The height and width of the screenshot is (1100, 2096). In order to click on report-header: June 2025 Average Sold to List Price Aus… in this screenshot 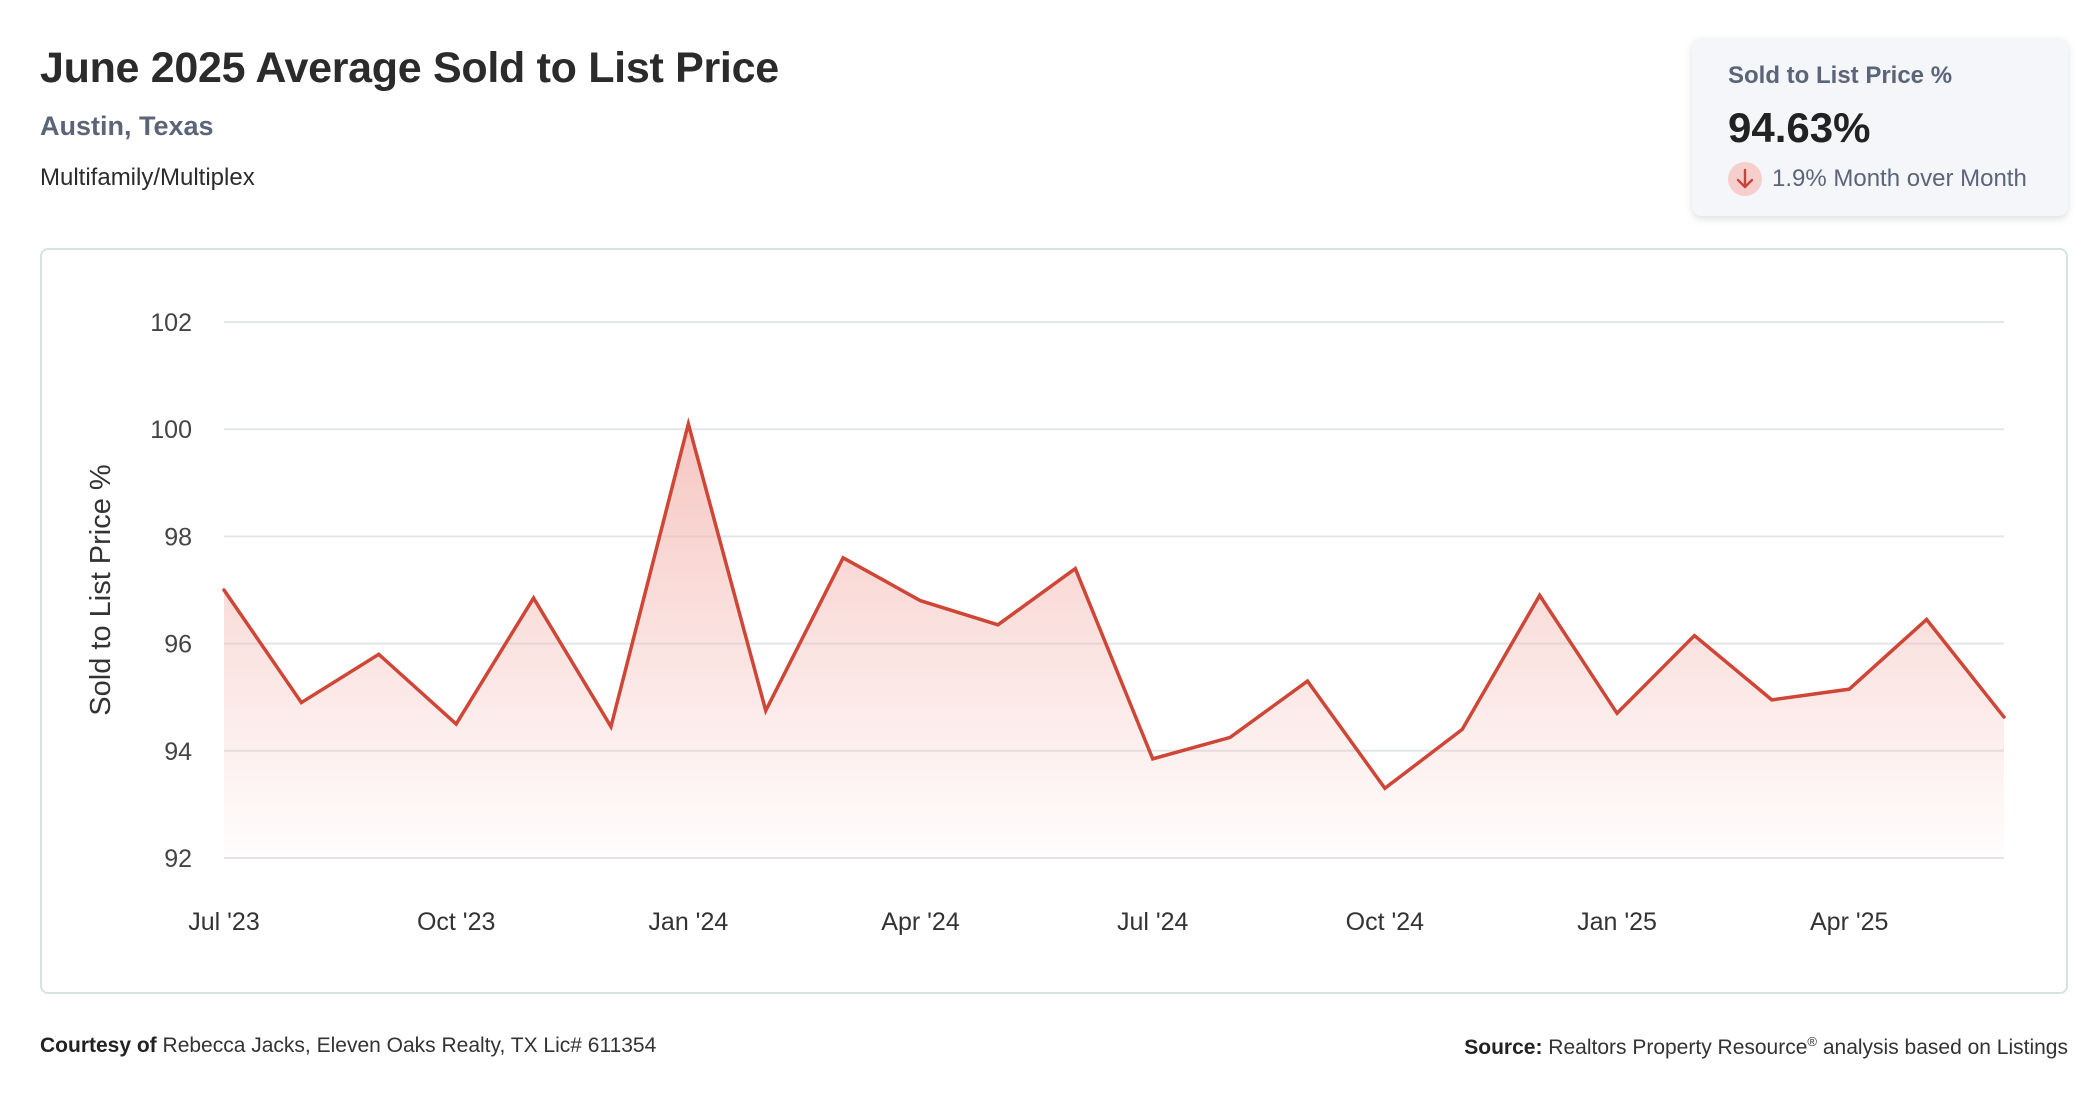, I will do `click(409, 118)`.